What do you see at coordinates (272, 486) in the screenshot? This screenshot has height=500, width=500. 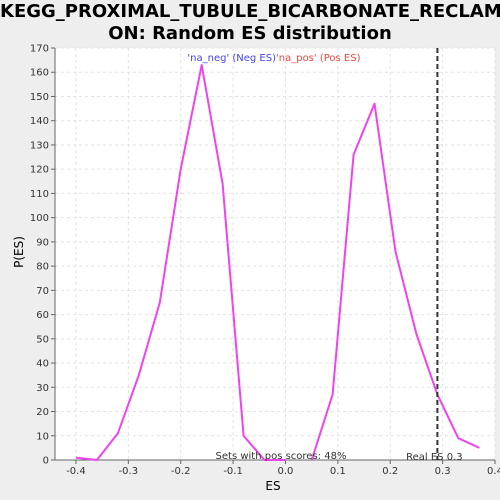 I see `x-axis-label: ES` at bounding box center [272, 486].